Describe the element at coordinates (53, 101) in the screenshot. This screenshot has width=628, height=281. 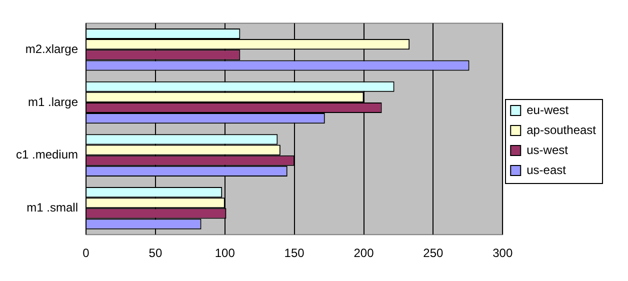
I see `y-tick-label: m1 .large` at that location.